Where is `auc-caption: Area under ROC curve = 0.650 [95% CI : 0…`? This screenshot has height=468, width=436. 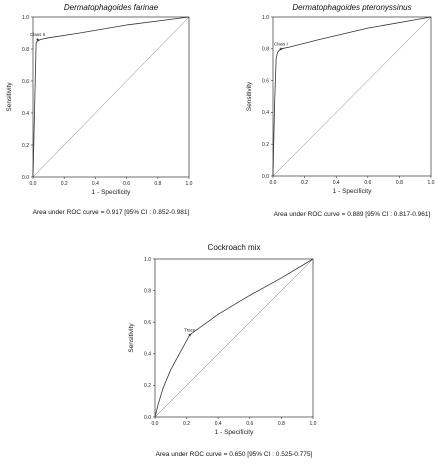 auc-caption: Area under ROC curve = 0.650 [95% CI : 0… is located at coordinates (234, 454).